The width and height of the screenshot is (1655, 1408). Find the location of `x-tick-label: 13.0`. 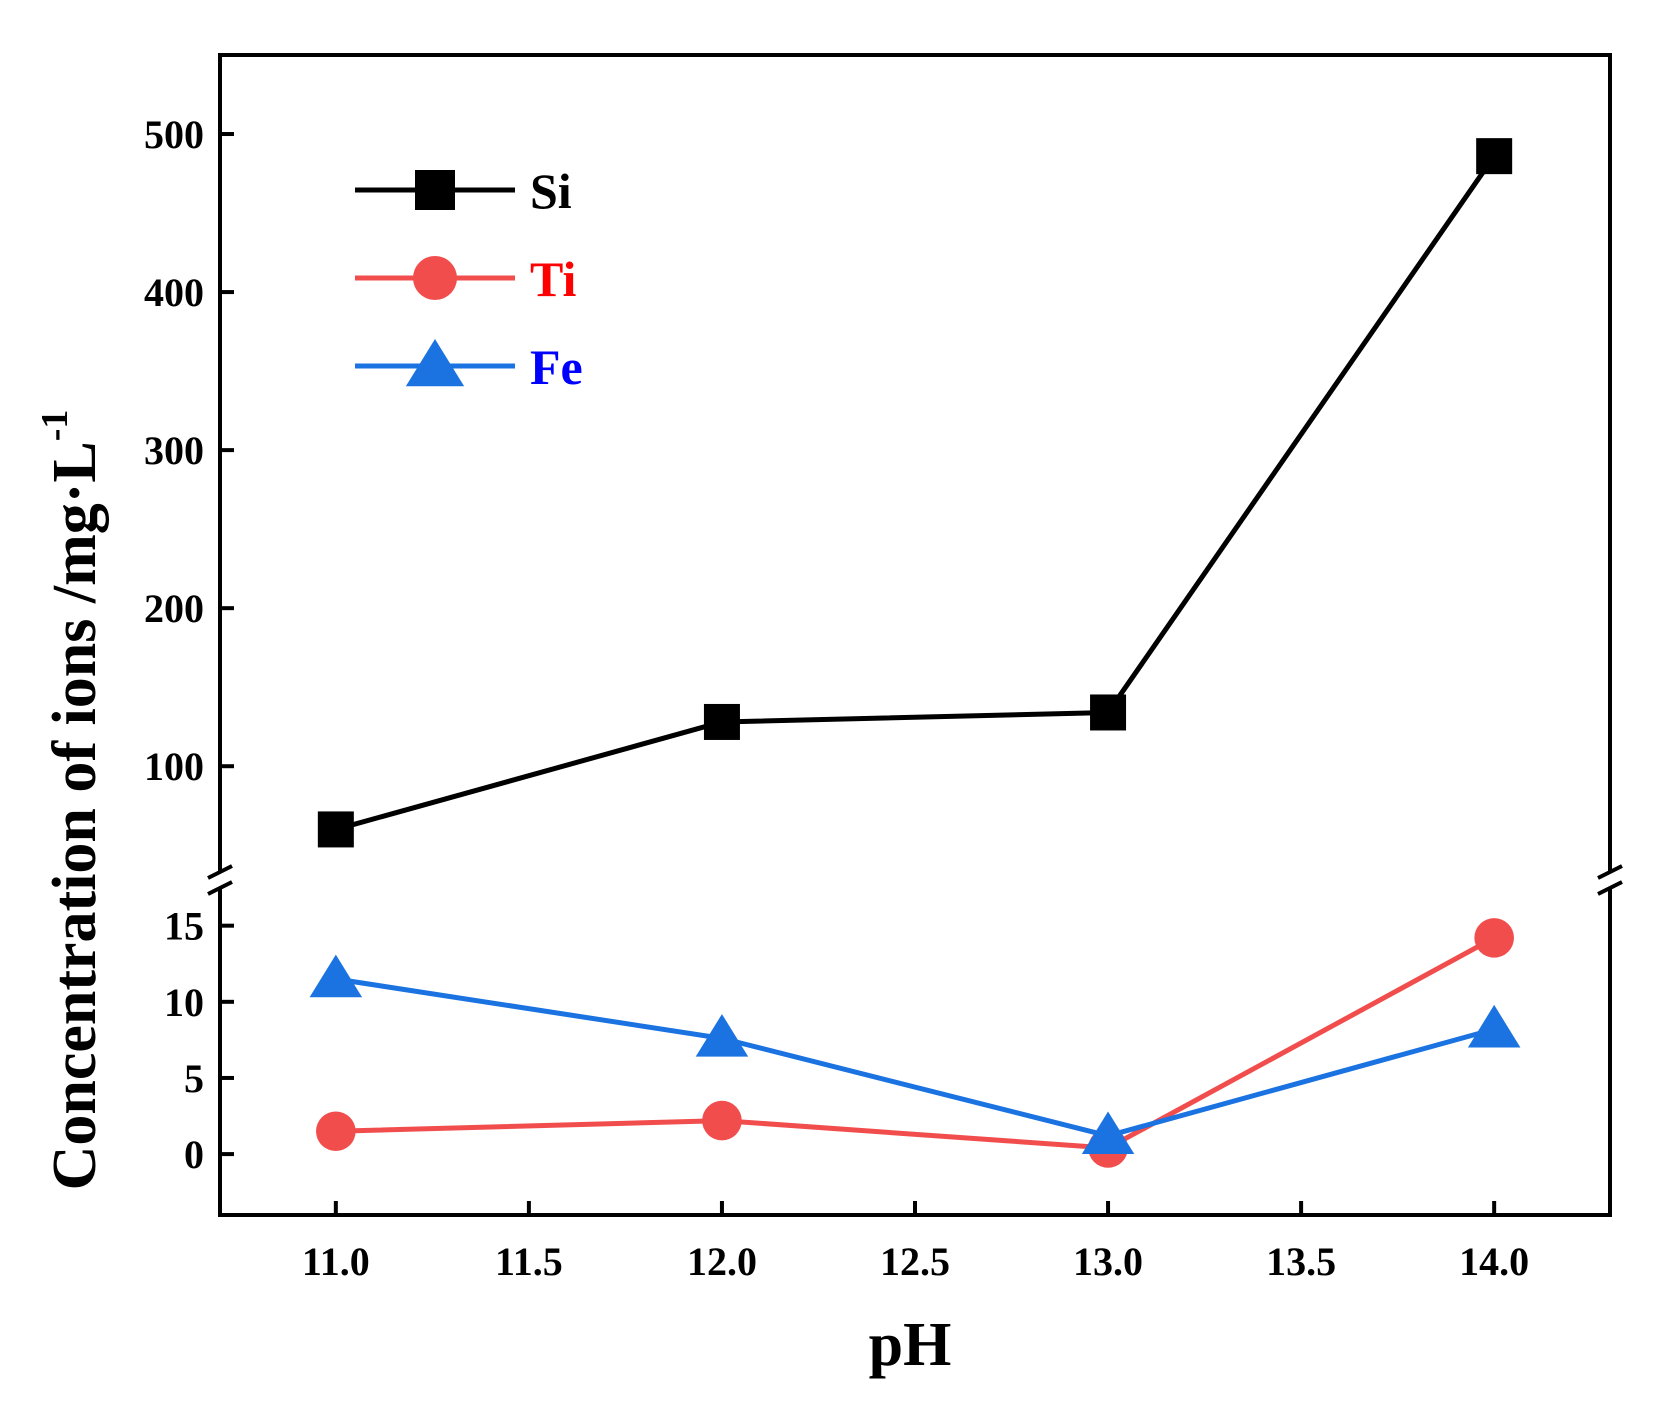

x-tick-label: 13.0 is located at coordinates (1108, 1261).